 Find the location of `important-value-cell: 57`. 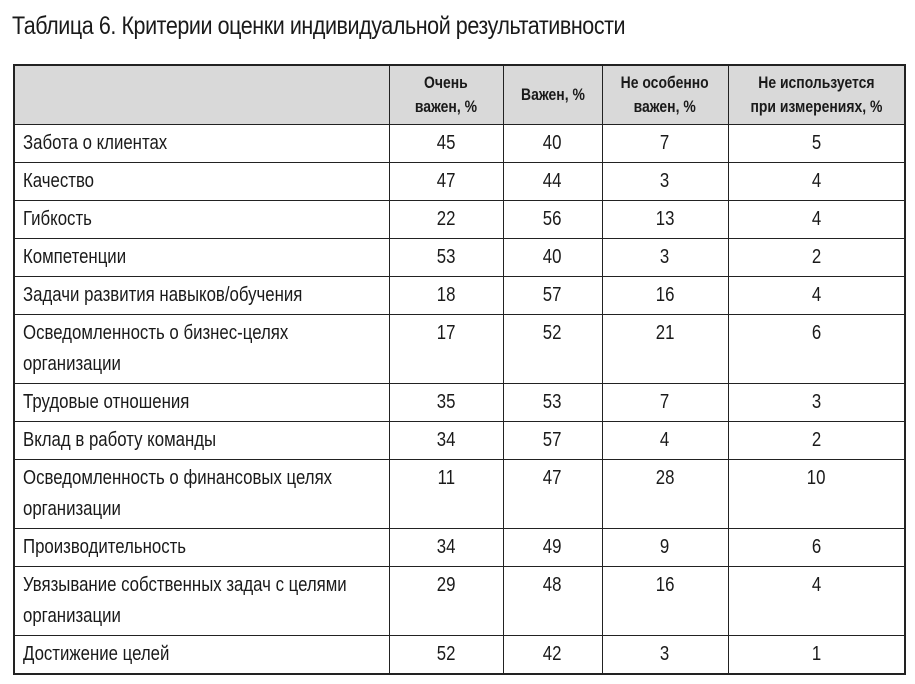

important-value-cell: 57 is located at coordinates (552, 440).